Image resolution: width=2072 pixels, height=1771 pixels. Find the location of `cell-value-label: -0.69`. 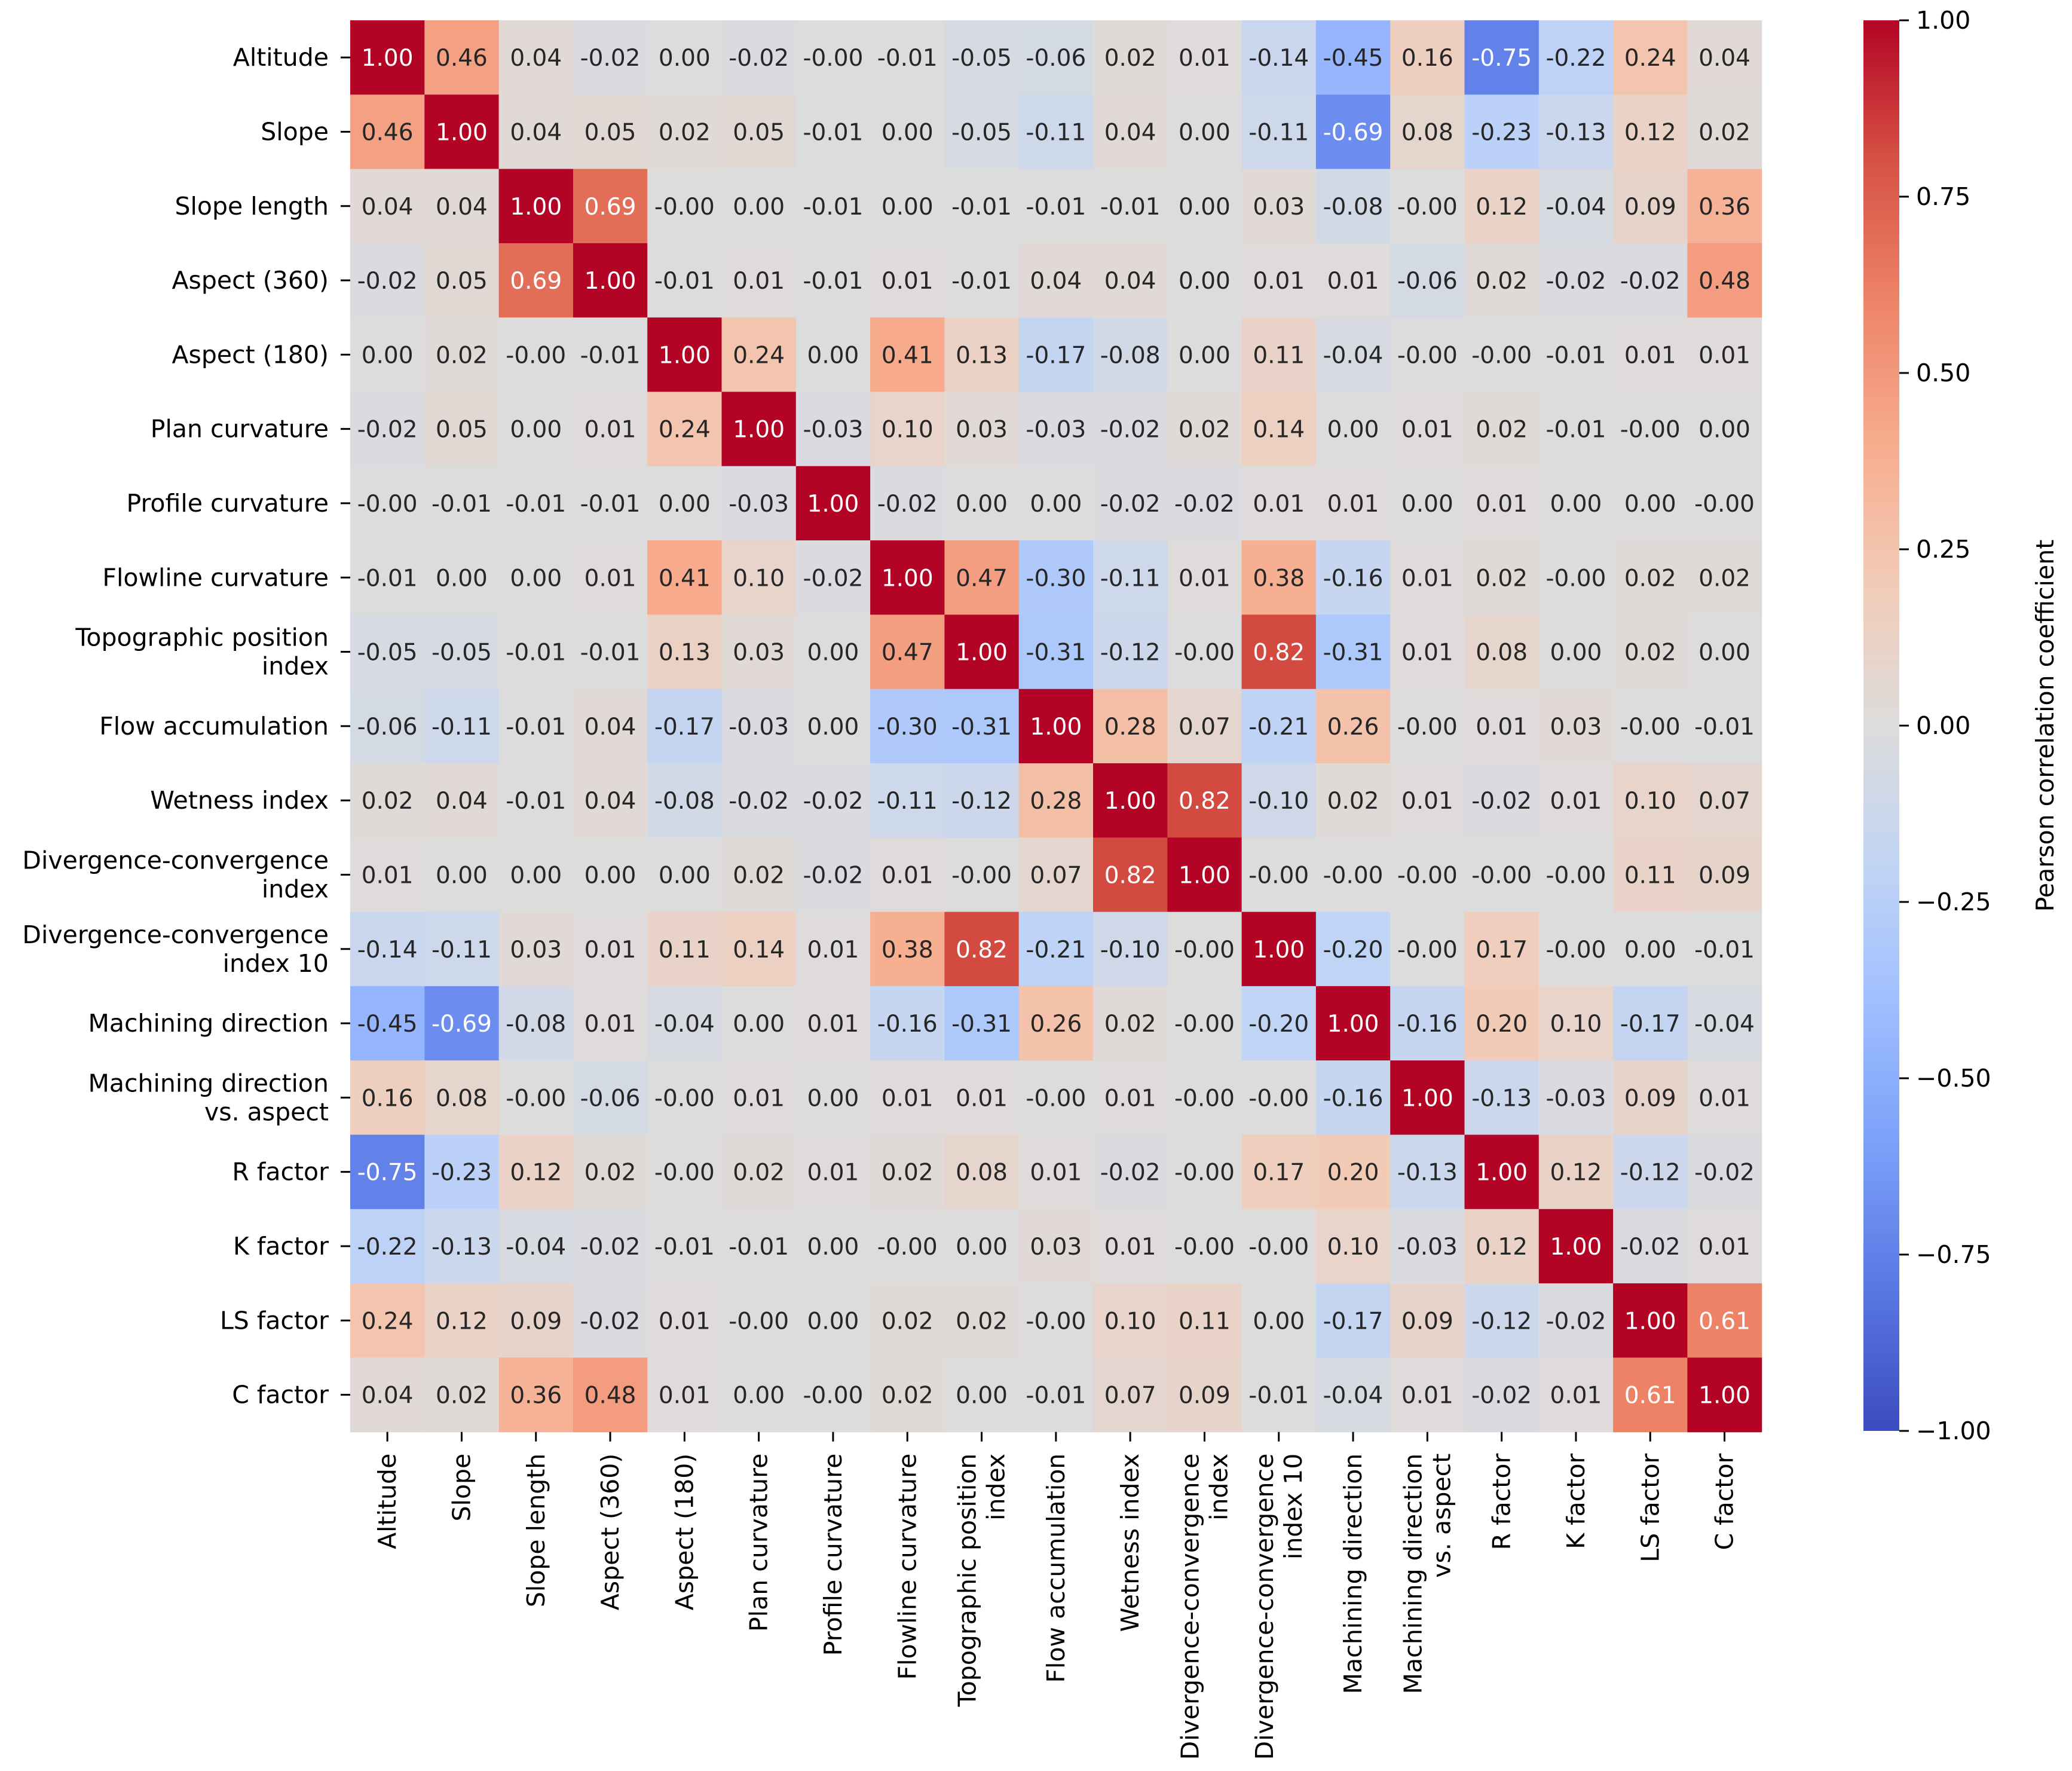

cell-value-label: -0.69 is located at coordinates (1353, 132).